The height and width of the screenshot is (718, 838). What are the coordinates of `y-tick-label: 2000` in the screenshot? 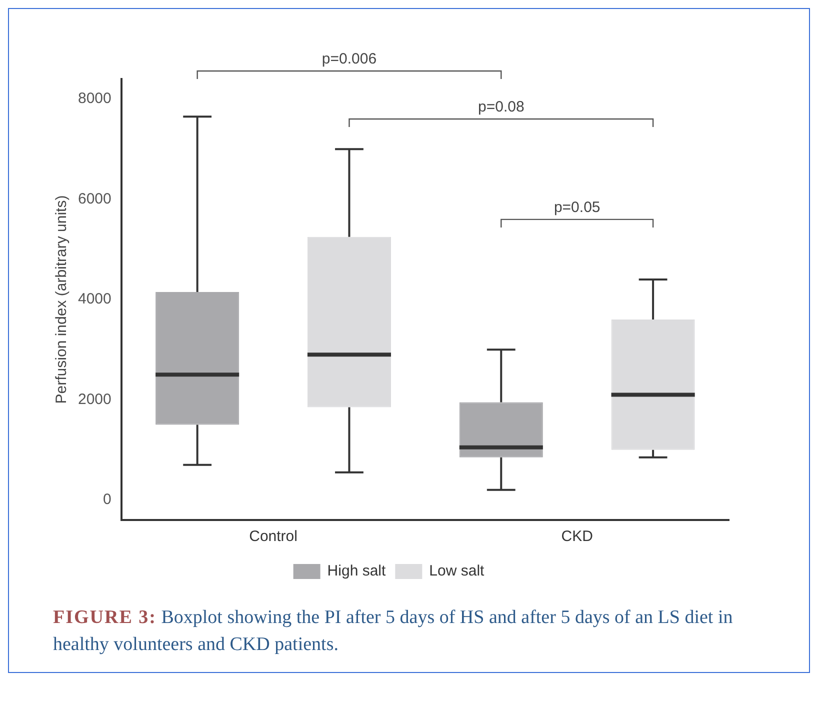 It's located at (95, 399).